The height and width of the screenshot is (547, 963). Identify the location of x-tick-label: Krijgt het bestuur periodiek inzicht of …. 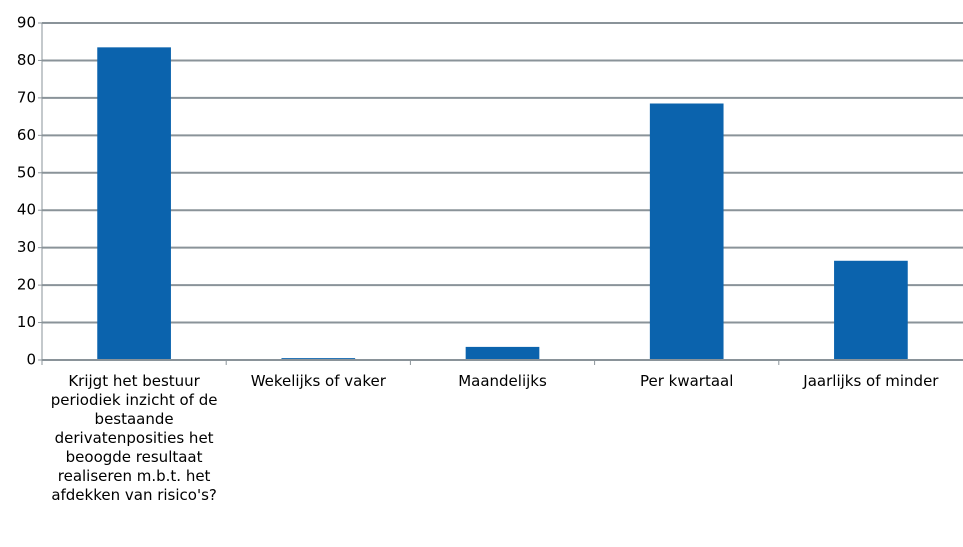
(134, 438).